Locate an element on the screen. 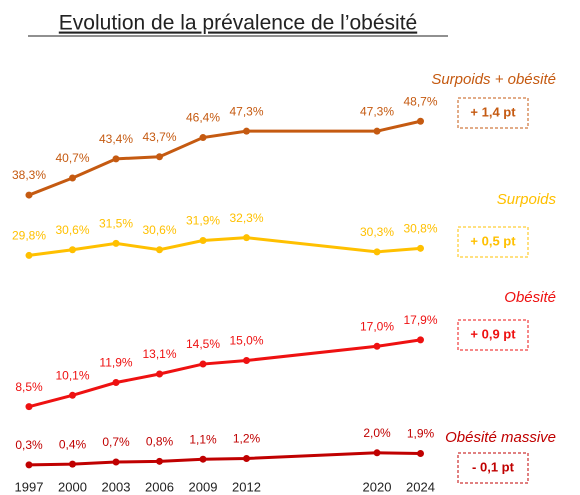 The height and width of the screenshot is (495, 580). change-label: + 0,9 pt is located at coordinates (493, 333).